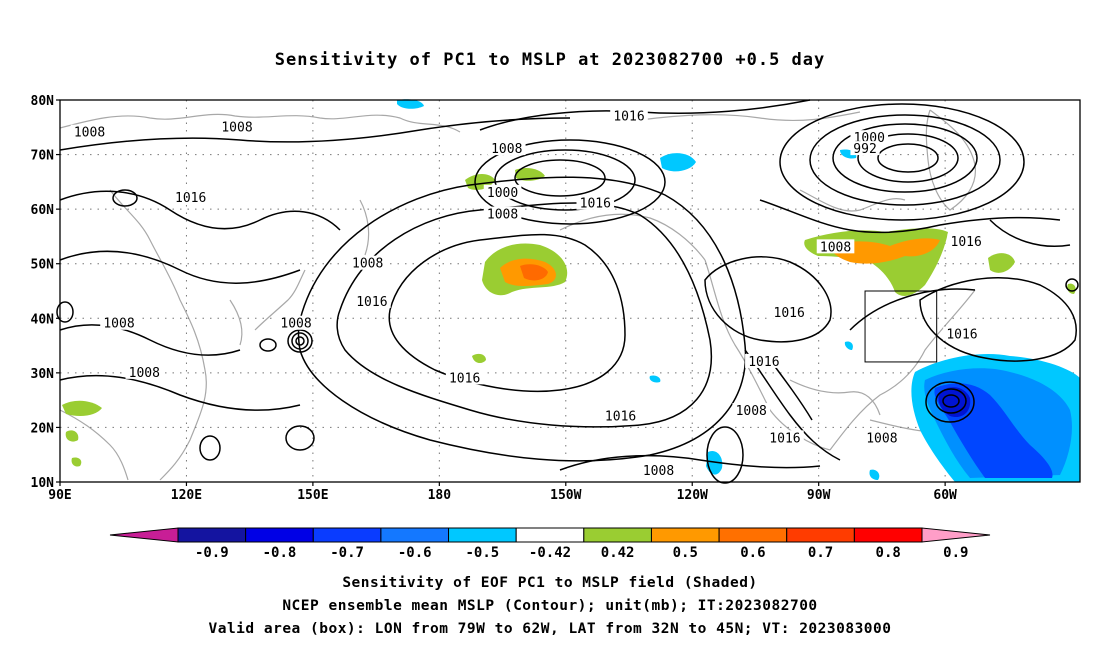  What do you see at coordinates (874, 474) in the screenshot?
I see `shade-cyan-small4` at bounding box center [874, 474].